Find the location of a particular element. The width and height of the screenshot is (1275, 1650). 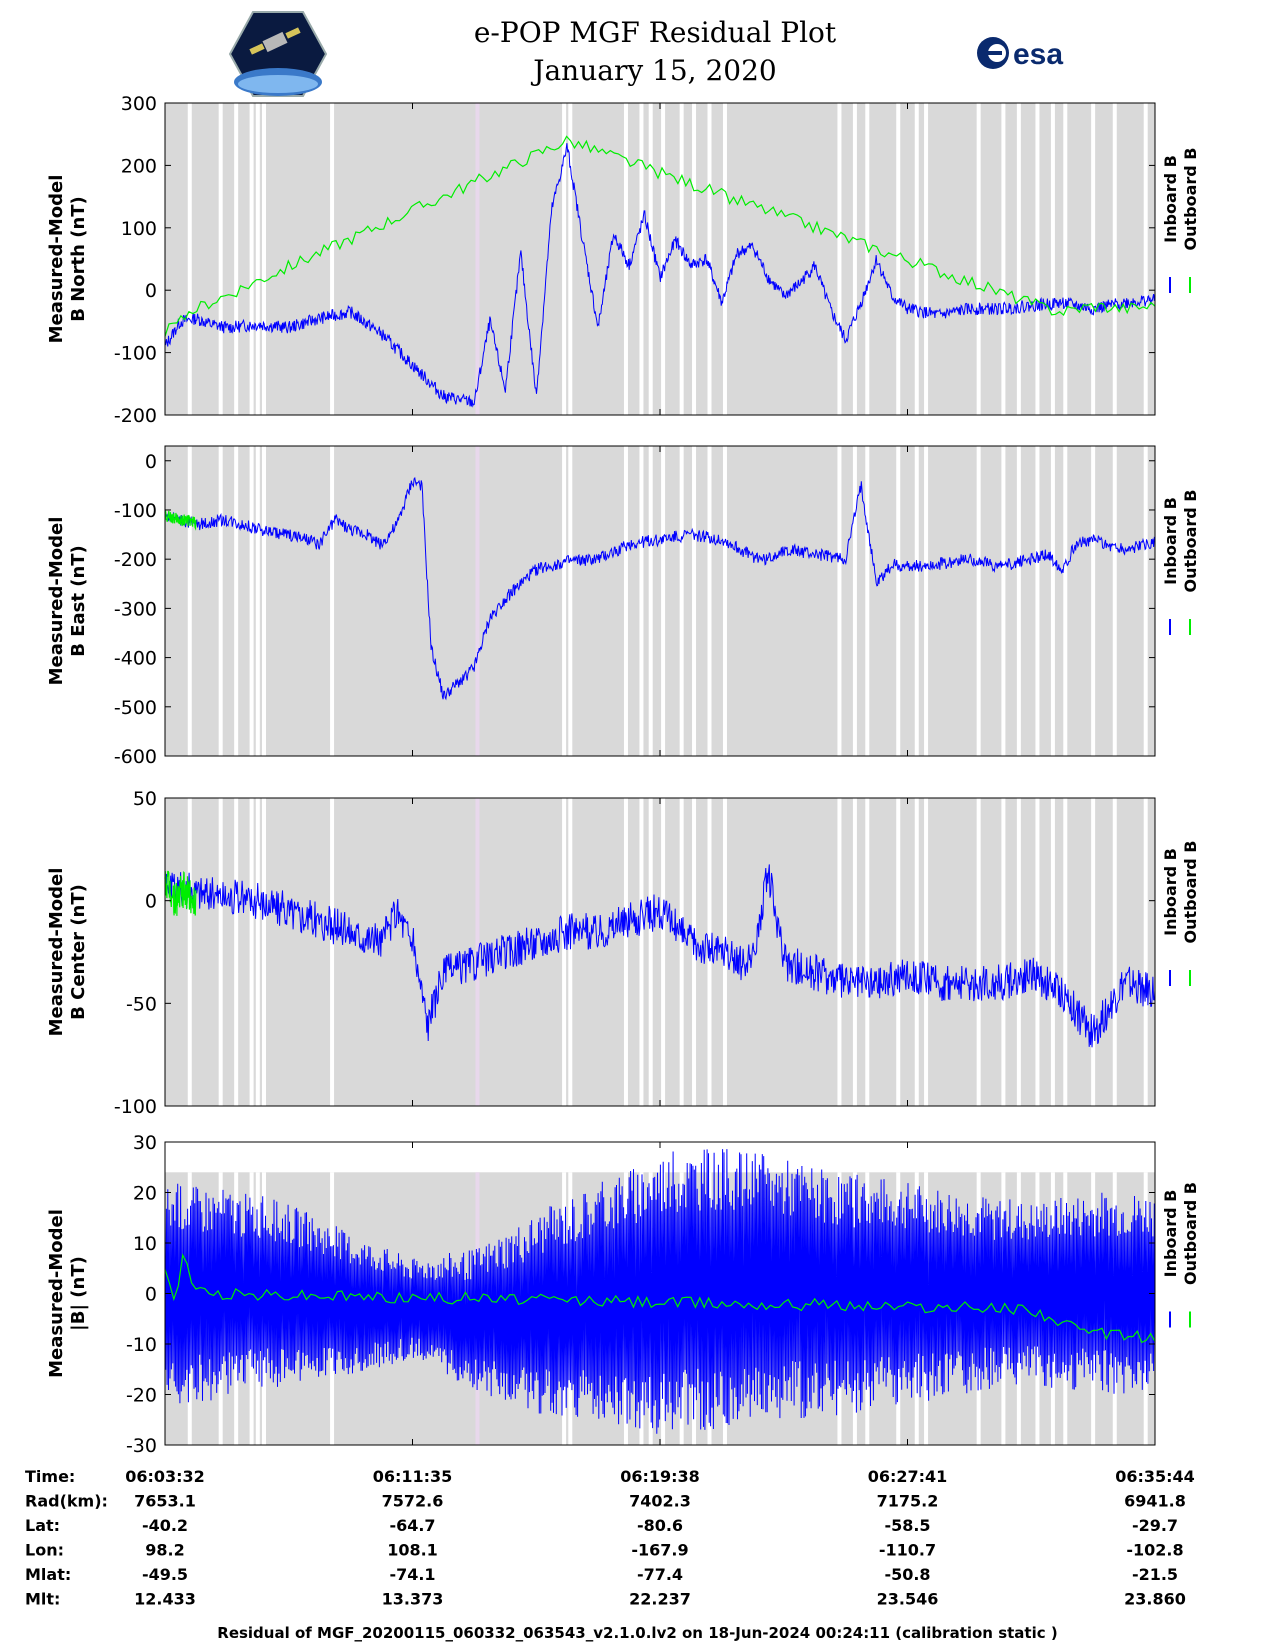

y-tick-label: -300 is located at coordinates (135, 609).